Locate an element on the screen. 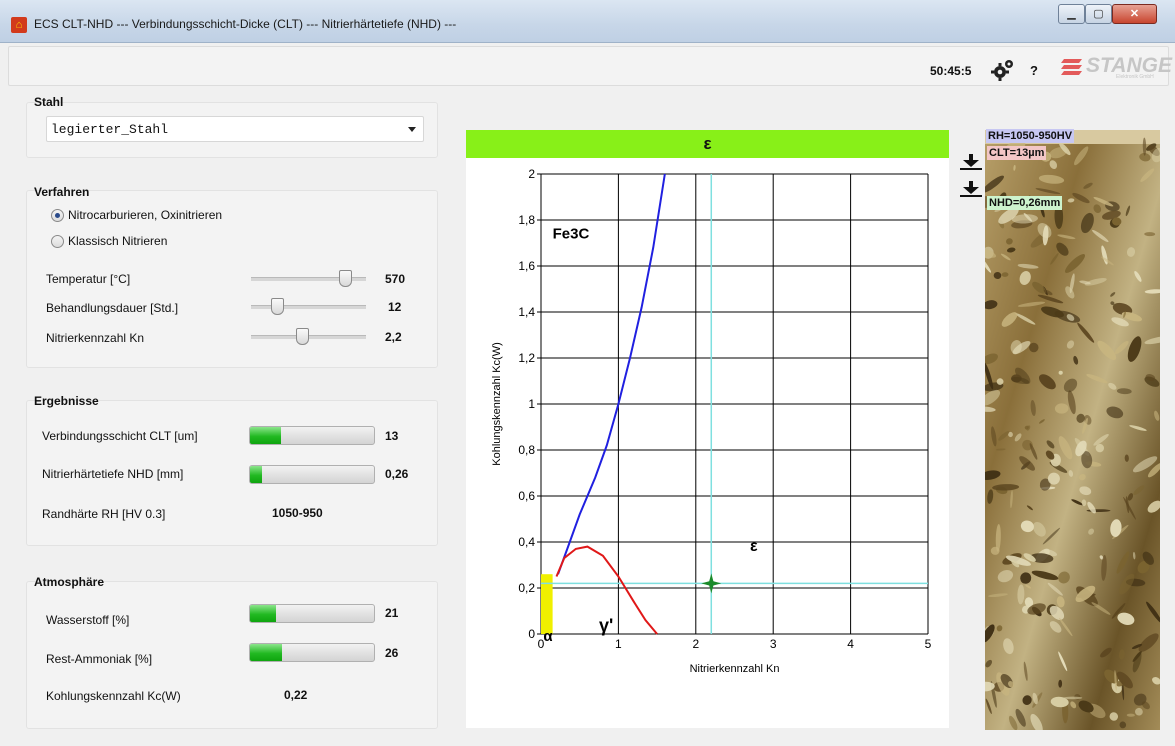 Image resolution: width=1175 pixels, height=746 pixels. y-tick-label: 1,2 is located at coordinates (526, 358).